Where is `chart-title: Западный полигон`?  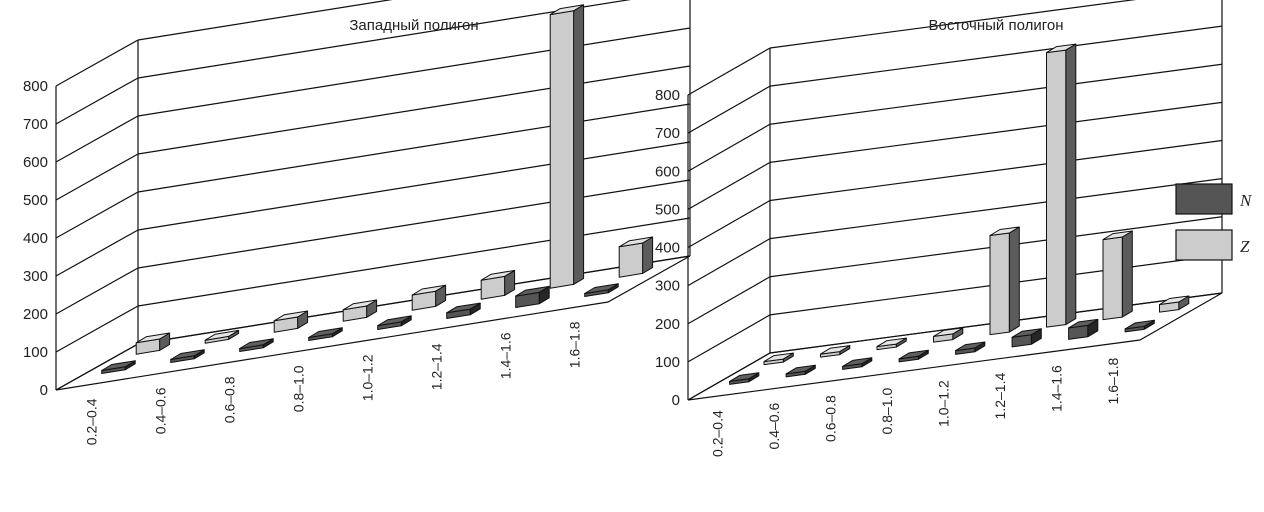 chart-title: Западный полигон is located at coordinates (413, 25).